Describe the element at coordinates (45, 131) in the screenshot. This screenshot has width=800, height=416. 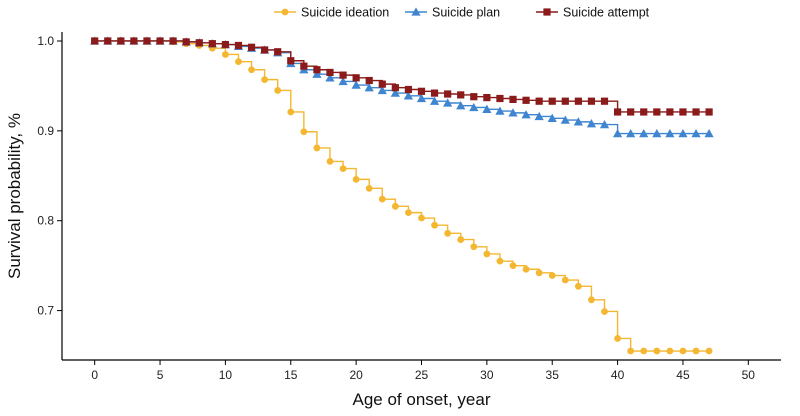
I see `y-tick-label: 0.9` at that location.